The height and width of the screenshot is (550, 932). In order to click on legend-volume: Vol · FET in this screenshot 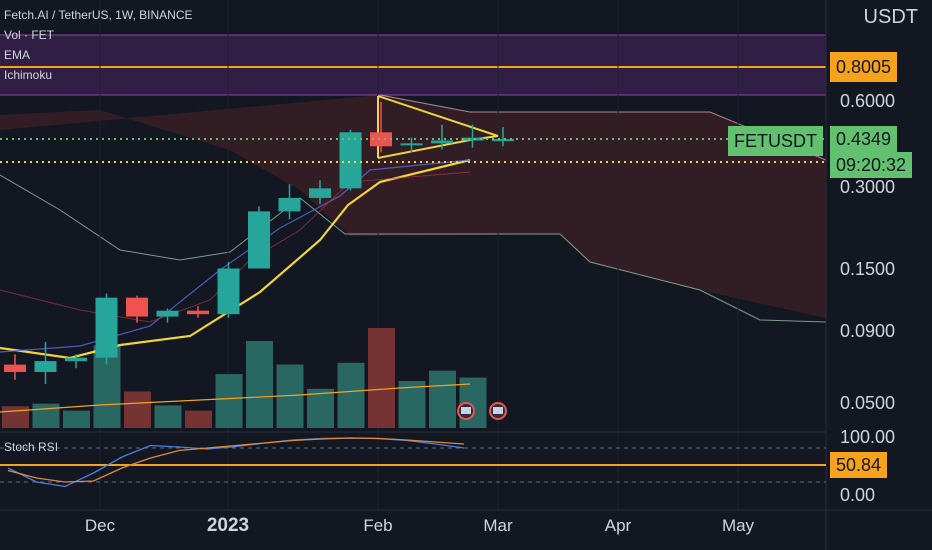, I will do `click(29, 35)`.